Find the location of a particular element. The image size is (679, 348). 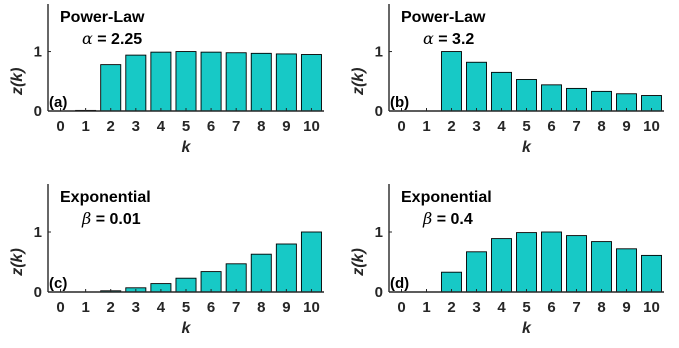

panel-title: Power-Law is located at coordinates (102, 17).